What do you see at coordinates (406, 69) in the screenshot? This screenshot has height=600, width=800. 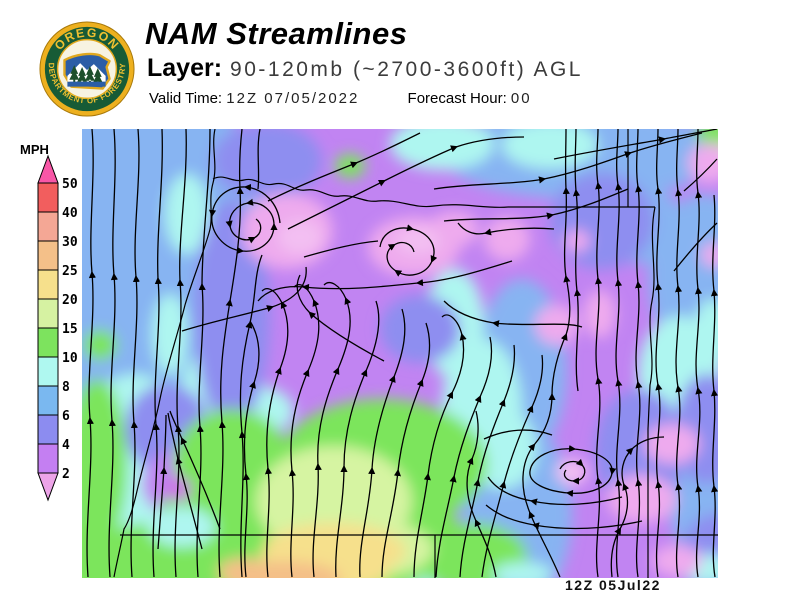 I see `layer-value: 90-120mb (~2700-3600ft) AGL` at bounding box center [406, 69].